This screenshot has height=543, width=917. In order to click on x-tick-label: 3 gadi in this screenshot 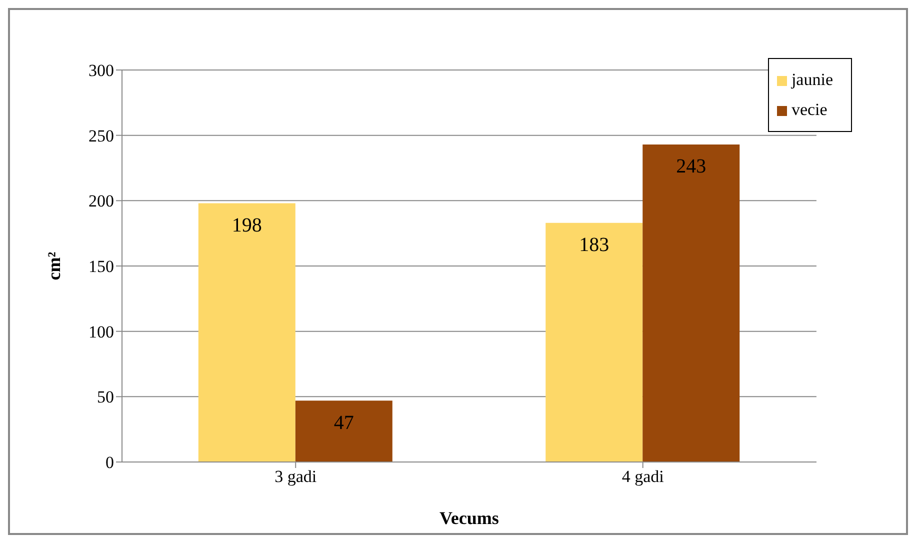, I will do `click(295, 476)`.